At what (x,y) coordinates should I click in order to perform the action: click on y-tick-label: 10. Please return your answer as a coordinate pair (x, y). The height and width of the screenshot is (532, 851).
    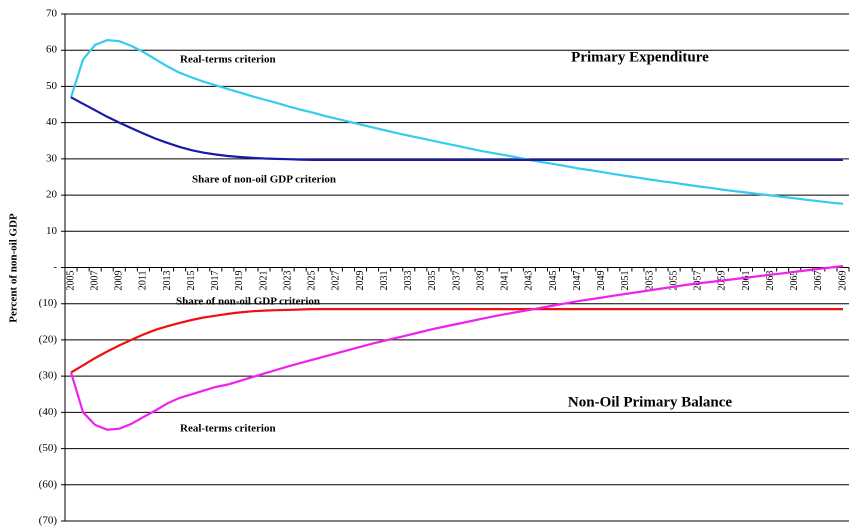
    Looking at the image, I should click on (52, 231).